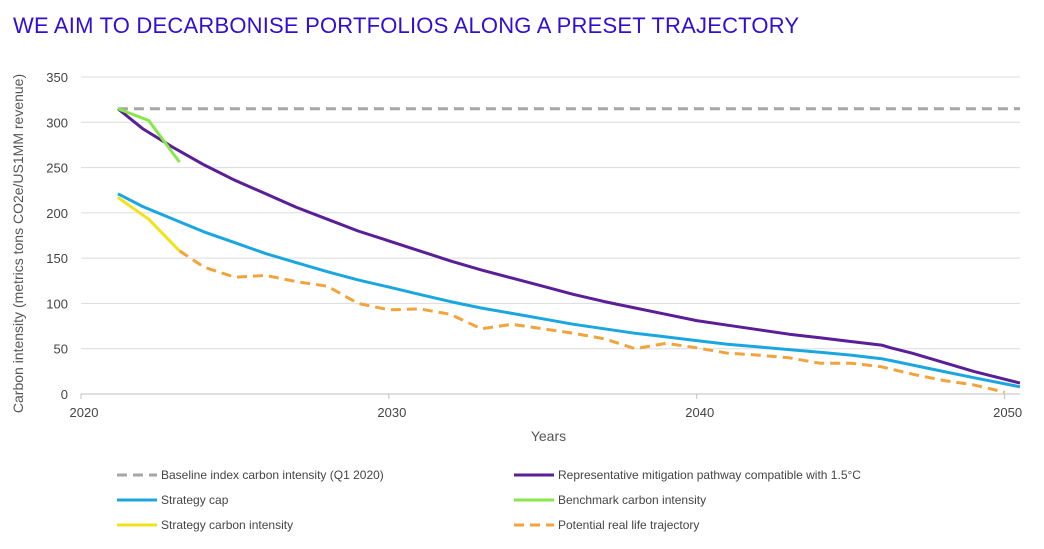 This screenshot has width=1044, height=549. What do you see at coordinates (57, 122) in the screenshot?
I see `y-tick-300: 300` at bounding box center [57, 122].